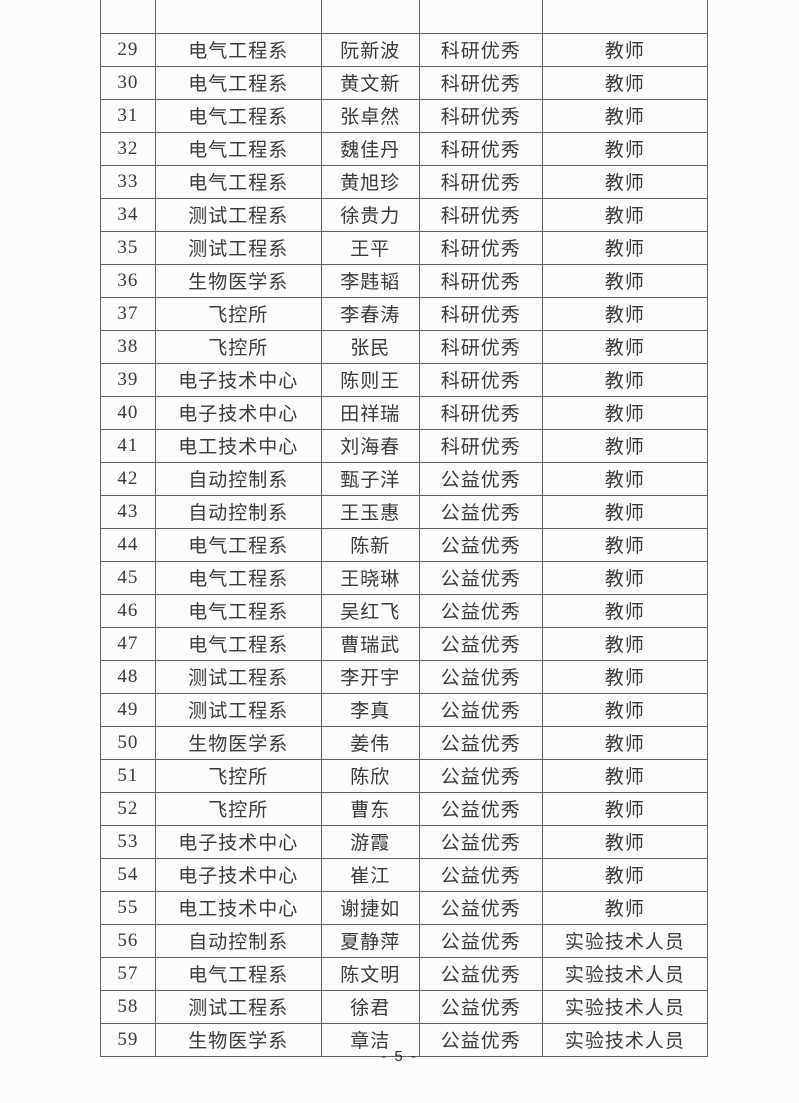 The width and height of the screenshot is (799, 1103). What do you see at coordinates (404, 742) in the screenshot?
I see `table-row: 50 生物医学系 姜伟 公益优秀 教师` at bounding box center [404, 742].